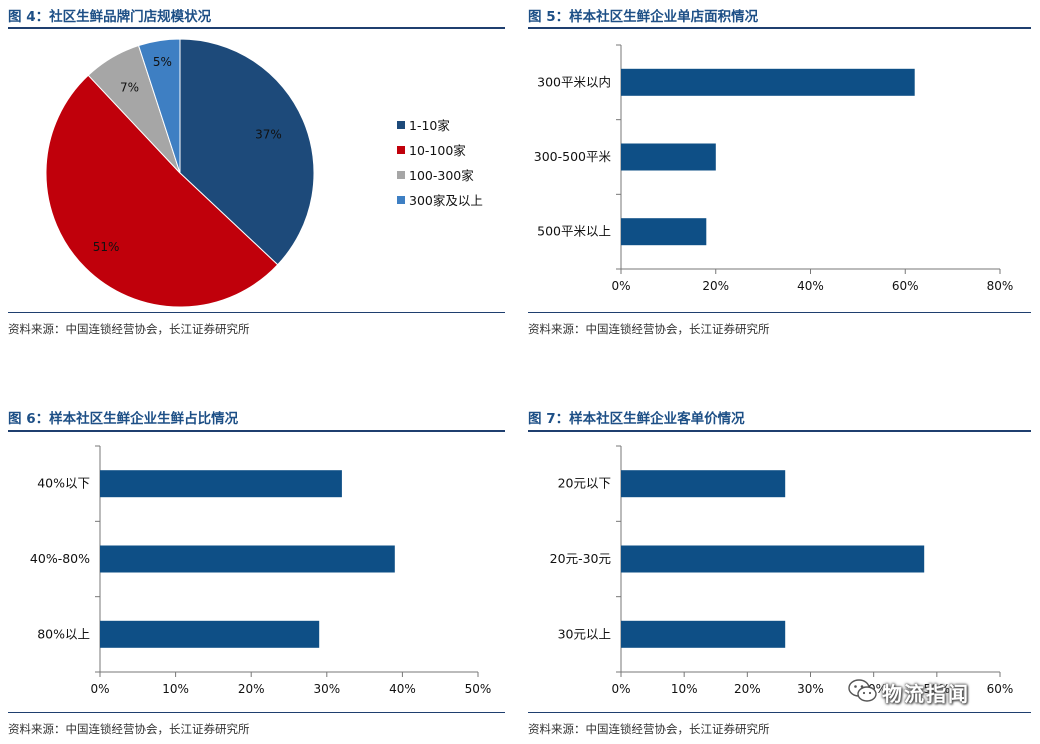  I want to click on figure-4-bottom-rule, so click(256, 312).